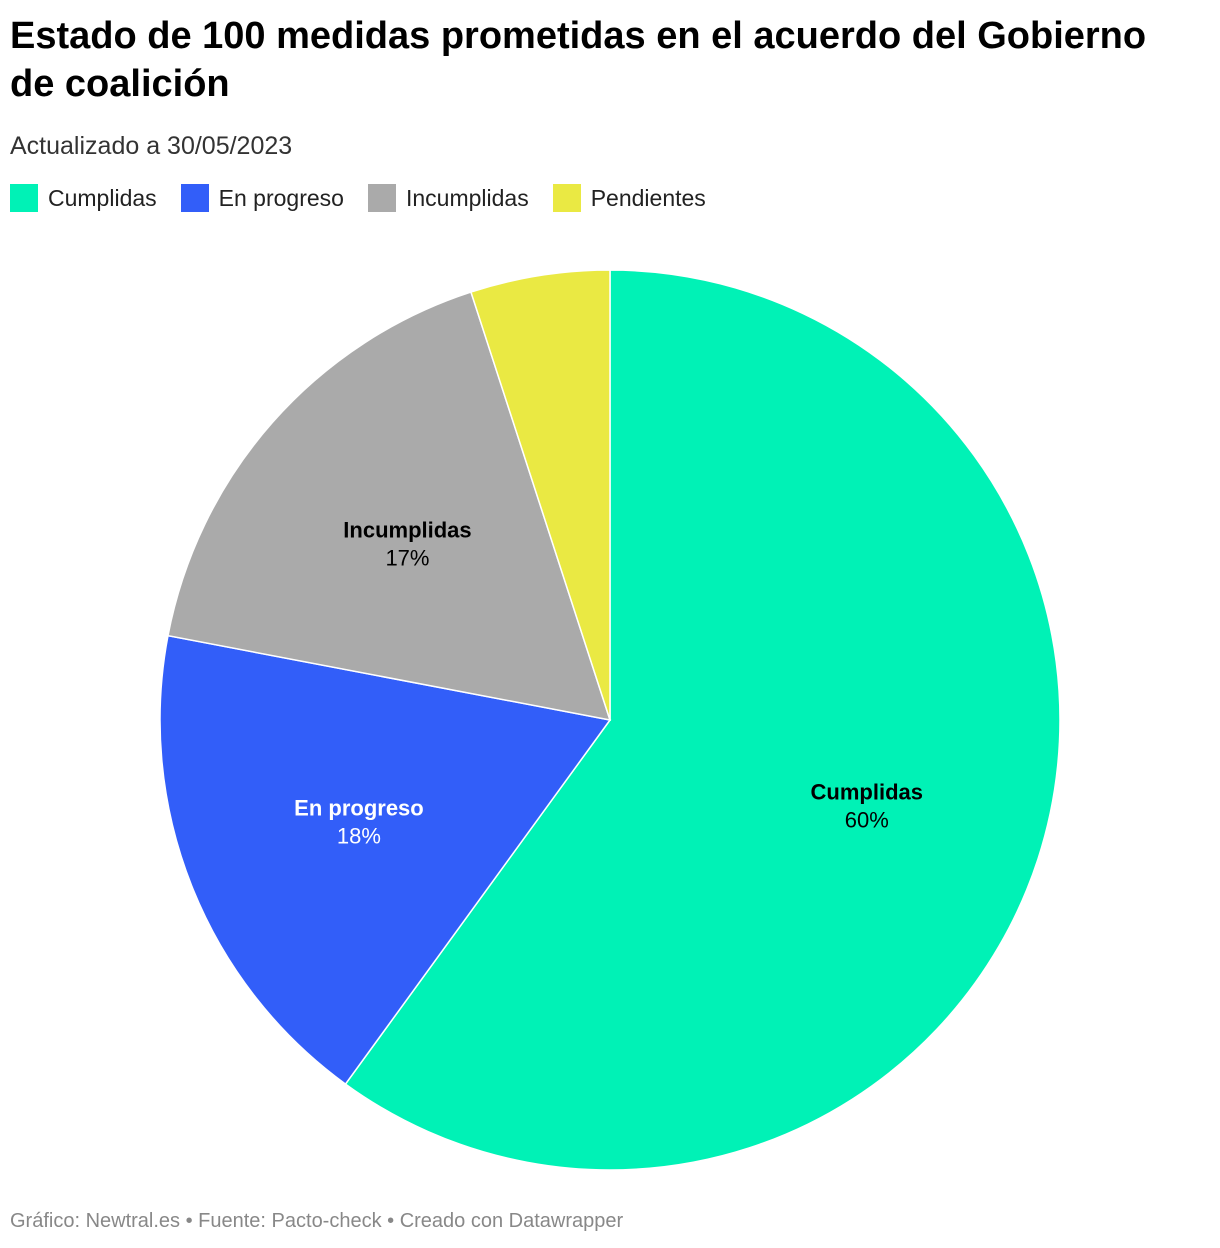 This screenshot has width=1220, height=1248. Describe the element at coordinates (359, 835) in the screenshot. I see `slice-label-value: 18%` at that location.